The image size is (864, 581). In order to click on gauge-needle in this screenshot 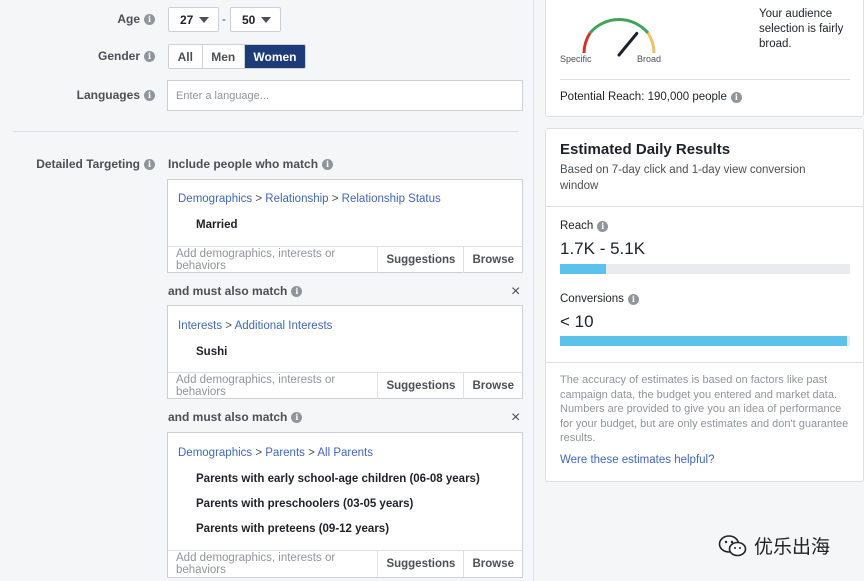, I will do `click(628, 44)`.